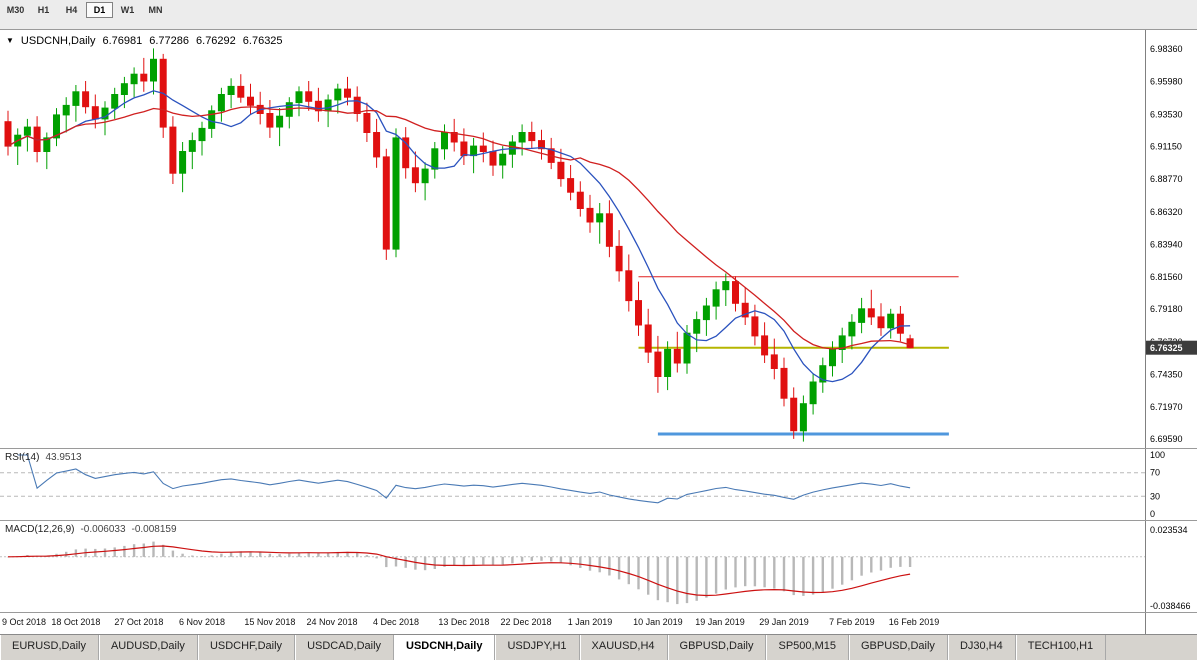 The image size is (1197, 660). Describe the element at coordinates (139, 622) in the screenshot. I see `time-axis-label: 27 Oct 2018` at that location.